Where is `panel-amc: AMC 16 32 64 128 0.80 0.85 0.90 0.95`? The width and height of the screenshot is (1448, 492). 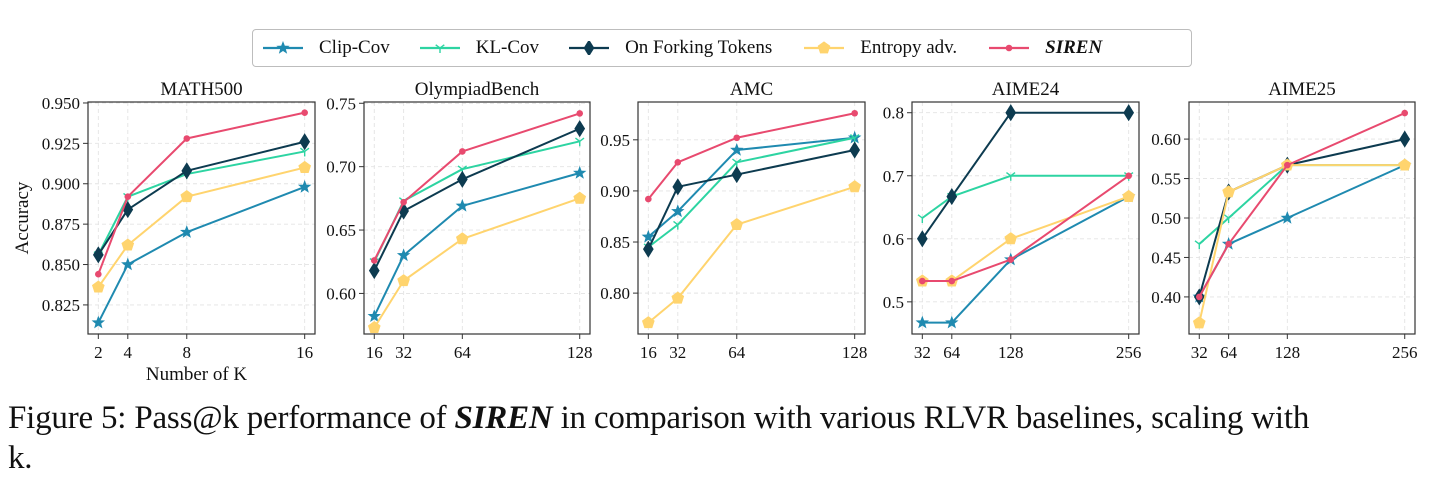
panel-amc: AMC 16 32 64 128 0.80 0.85 0.90 0.95 is located at coordinates (733, 220).